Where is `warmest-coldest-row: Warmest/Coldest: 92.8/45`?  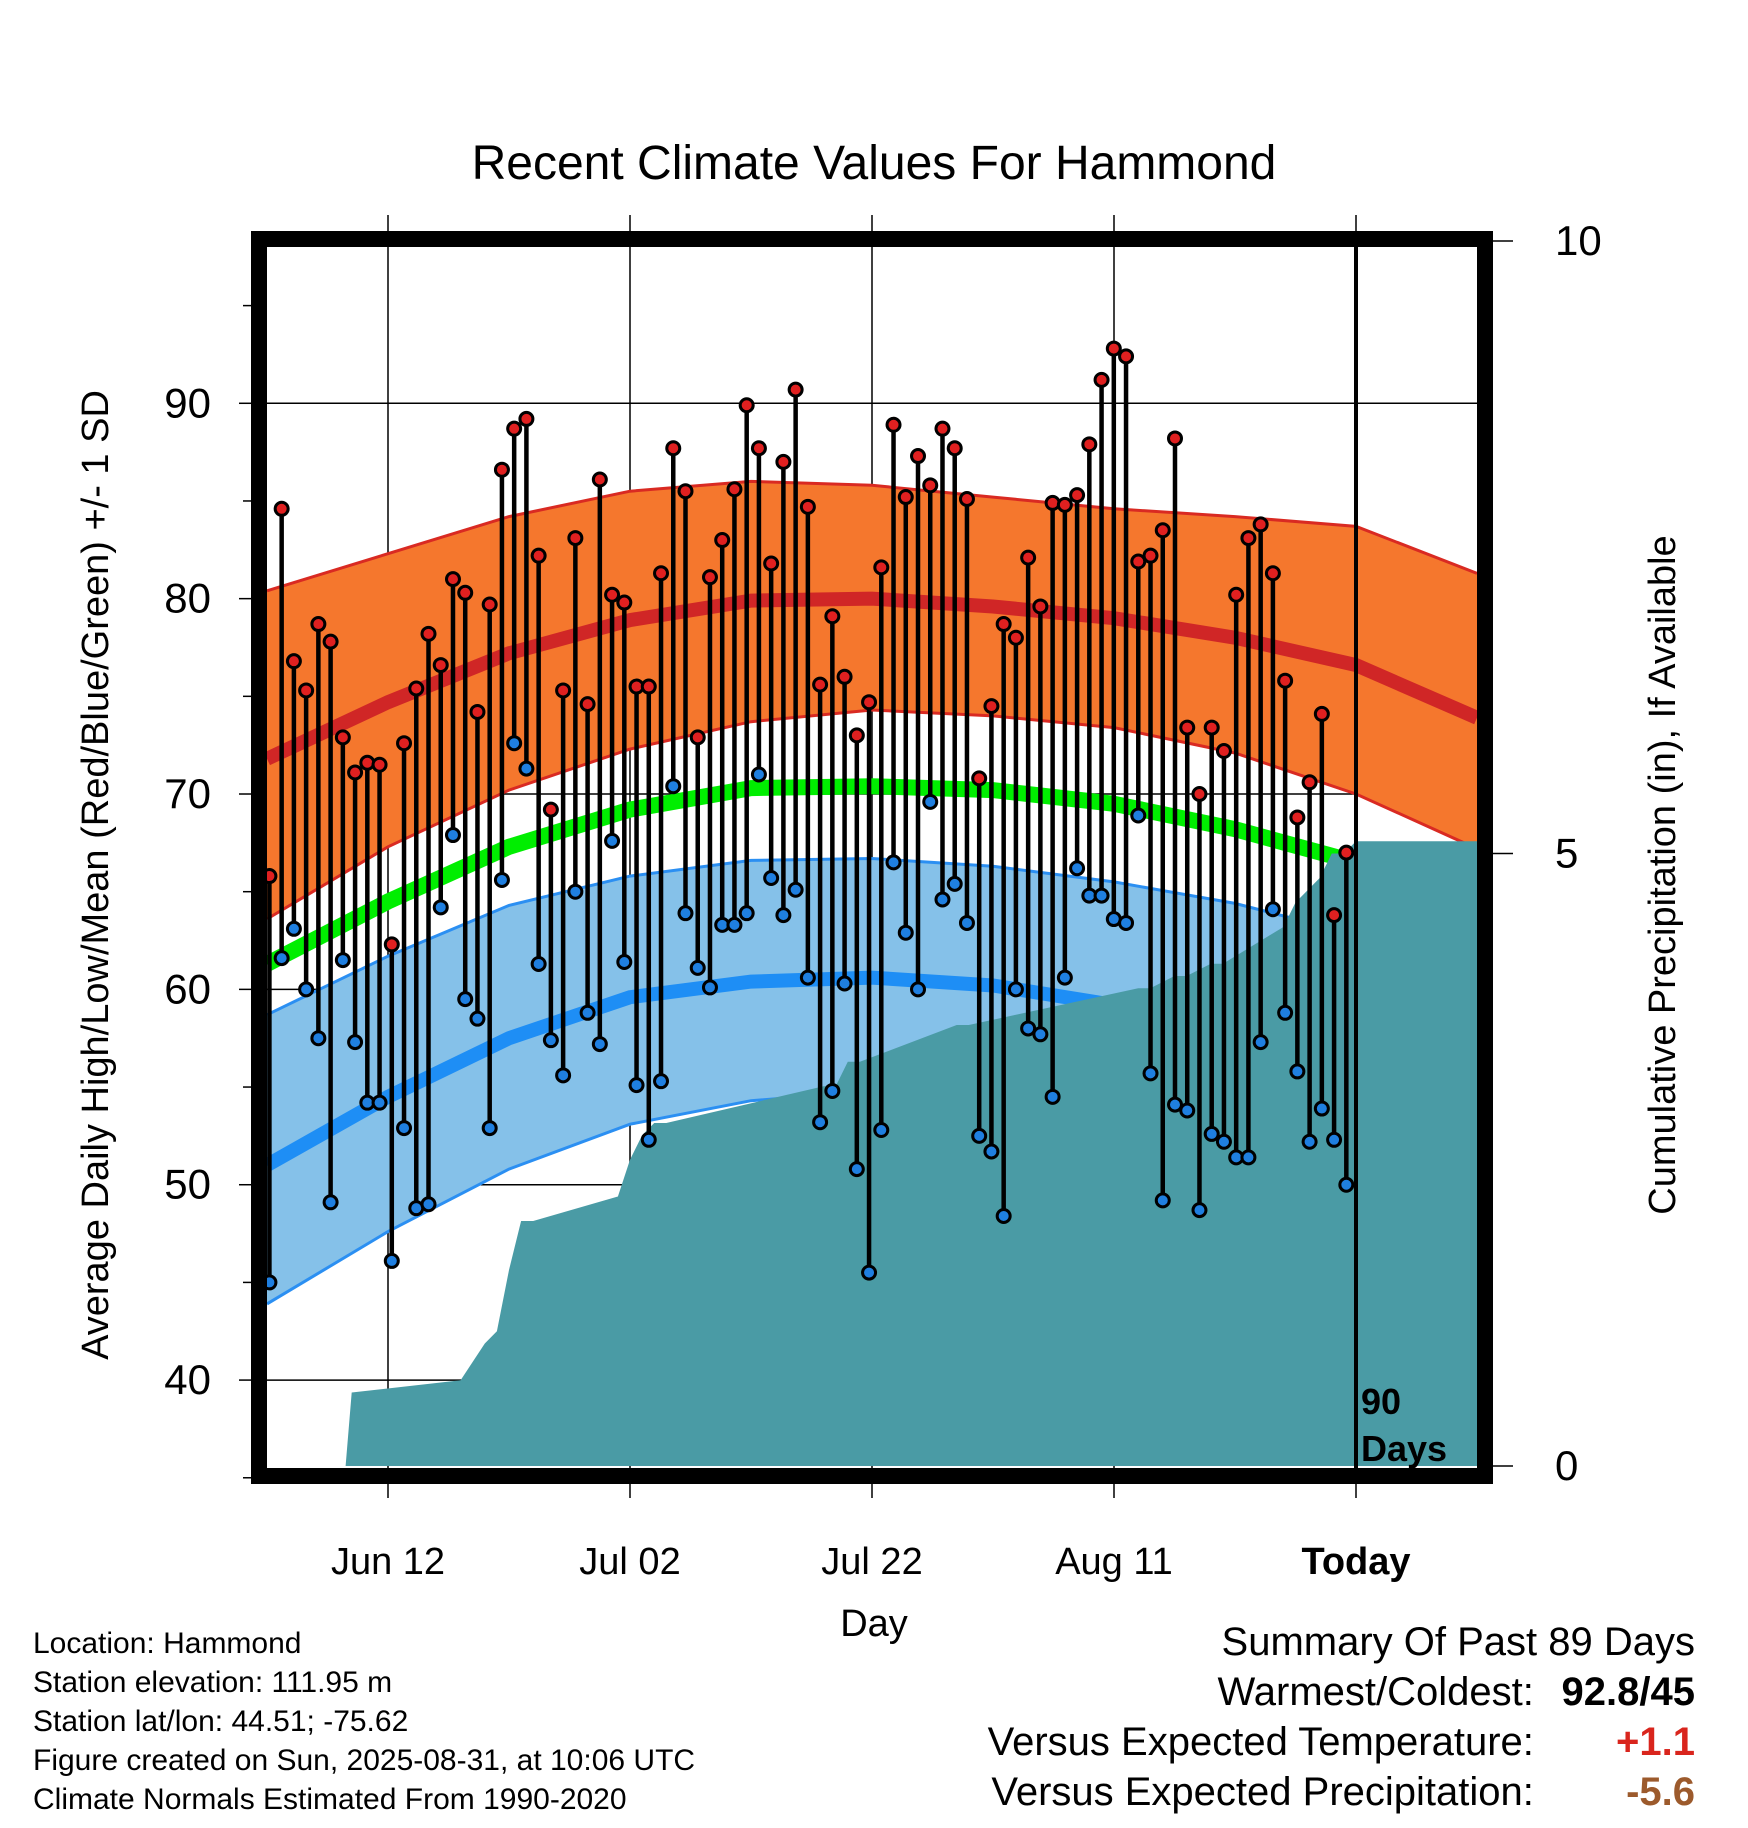 warmest-coldest-row: Warmest/Coldest: 92.8/45 is located at coordinates (1342, 1692).